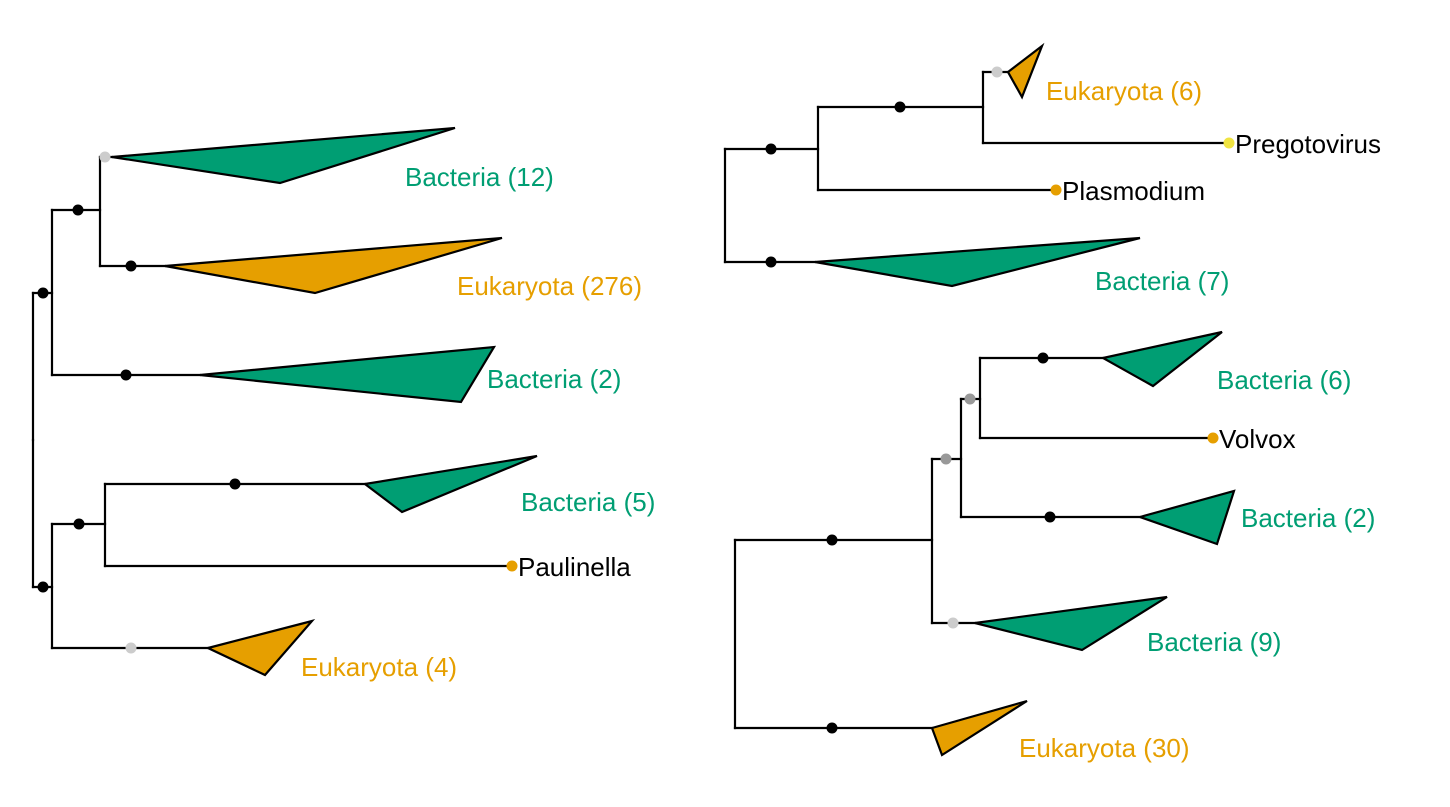 Image resolution: width=1450 pixels, height=807 pixels. I want to click on leaf-label: Plasmodium, so click(1133, 191).